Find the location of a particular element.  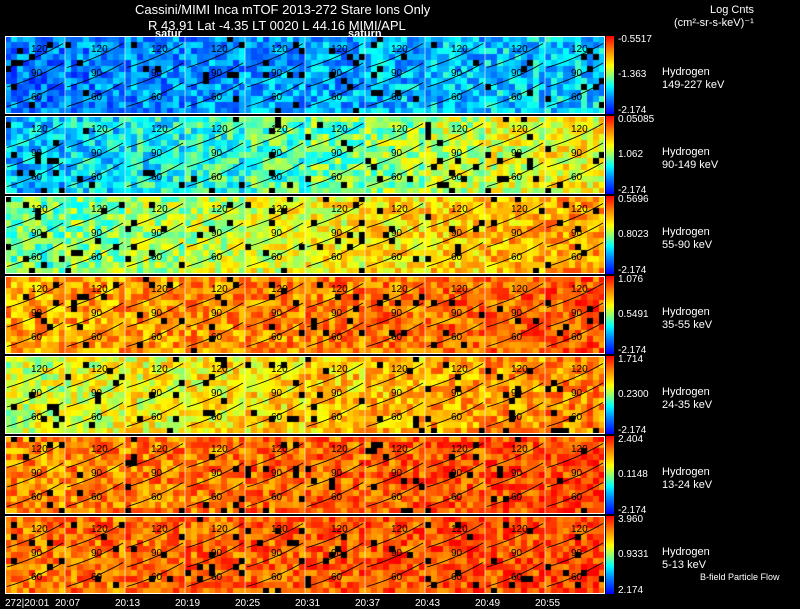

x-tick-label: 20:19 is located at coordinates (188, 603).